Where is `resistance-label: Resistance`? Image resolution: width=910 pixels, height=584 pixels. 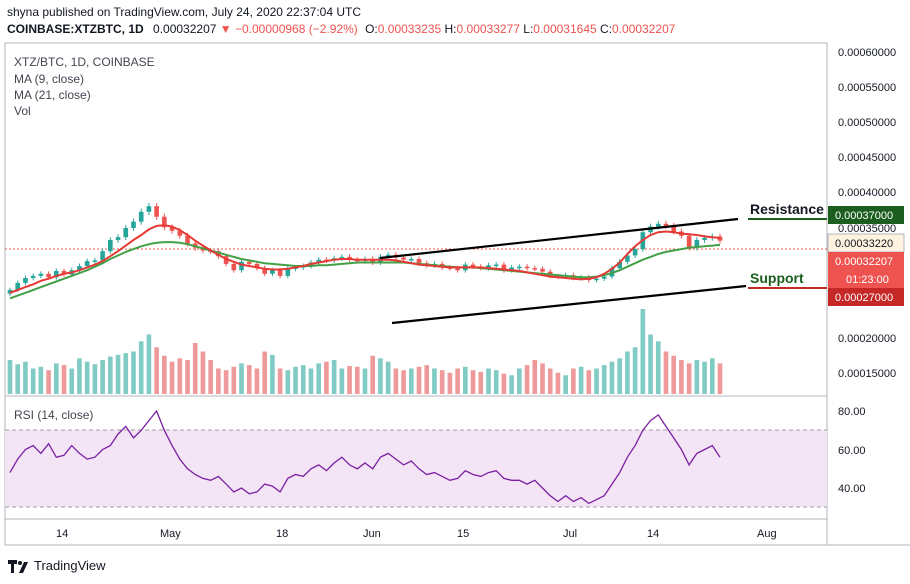
resistance-label: Resistance is located at coordinates (787, 209).